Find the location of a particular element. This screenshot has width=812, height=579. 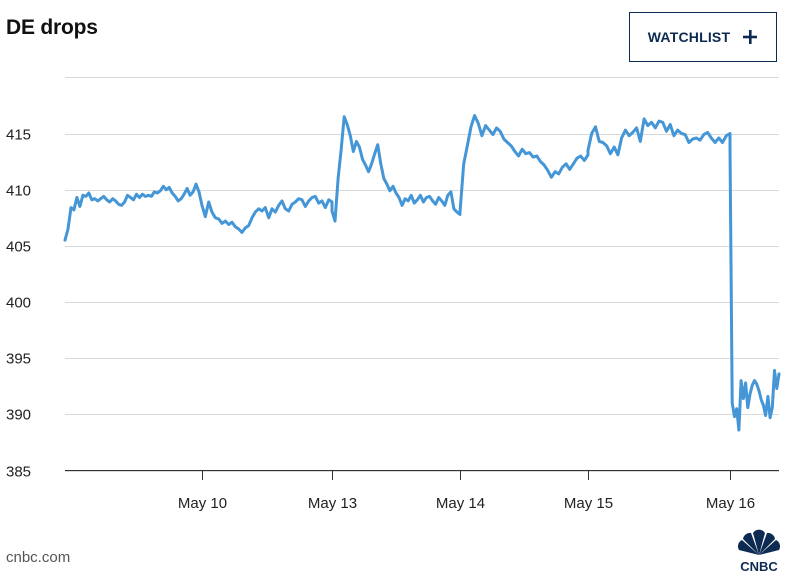

y-tick-label: 410 is located at coordinates (18, 191).